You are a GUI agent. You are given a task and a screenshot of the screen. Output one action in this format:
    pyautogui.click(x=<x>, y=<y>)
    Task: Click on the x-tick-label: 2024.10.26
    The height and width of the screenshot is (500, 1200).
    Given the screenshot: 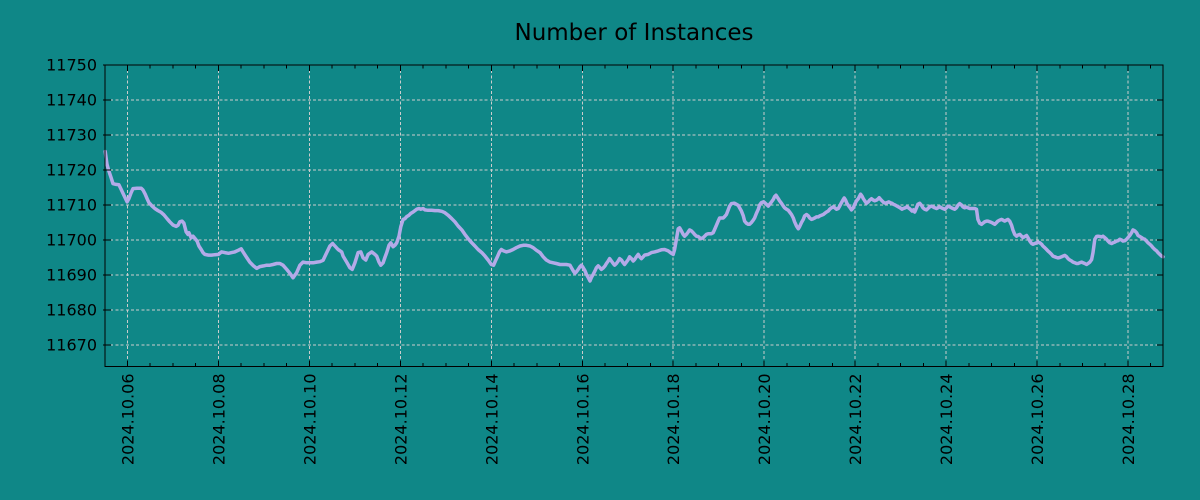 What is the action you would take?
    pyautogui.click(x=1037, y=420)
    